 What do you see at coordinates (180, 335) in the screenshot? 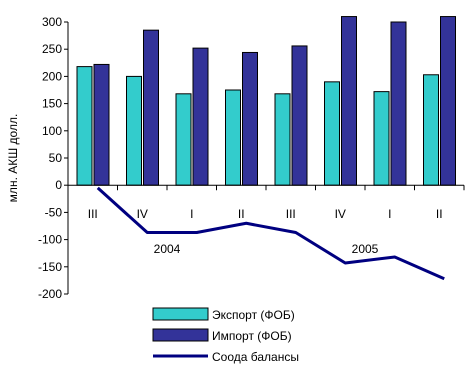
I see `legend-swatch-import` at bounding box center [180, 335].